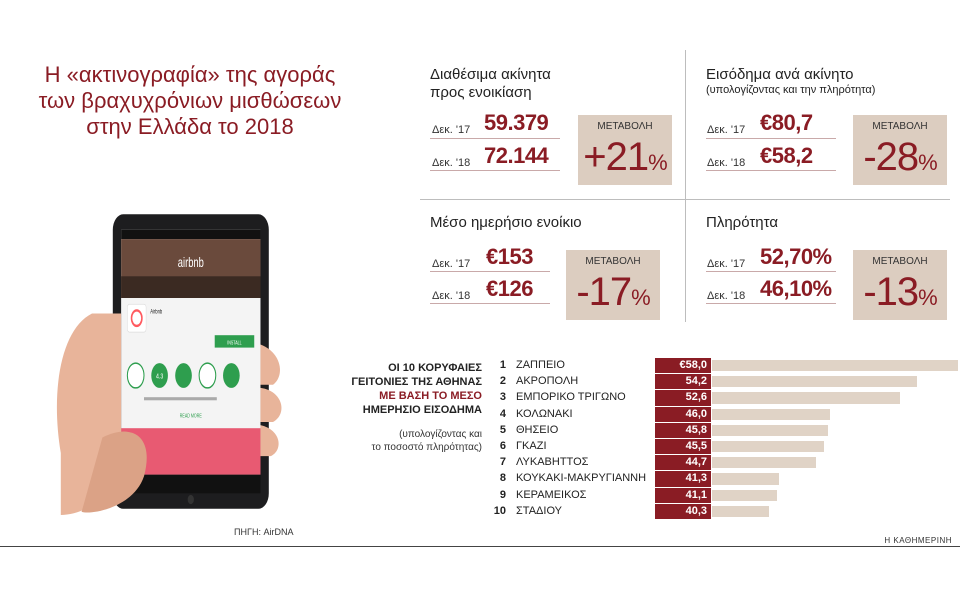 The image size is (960, 600). I want to click on rank-number: 8, so click(502, 478).